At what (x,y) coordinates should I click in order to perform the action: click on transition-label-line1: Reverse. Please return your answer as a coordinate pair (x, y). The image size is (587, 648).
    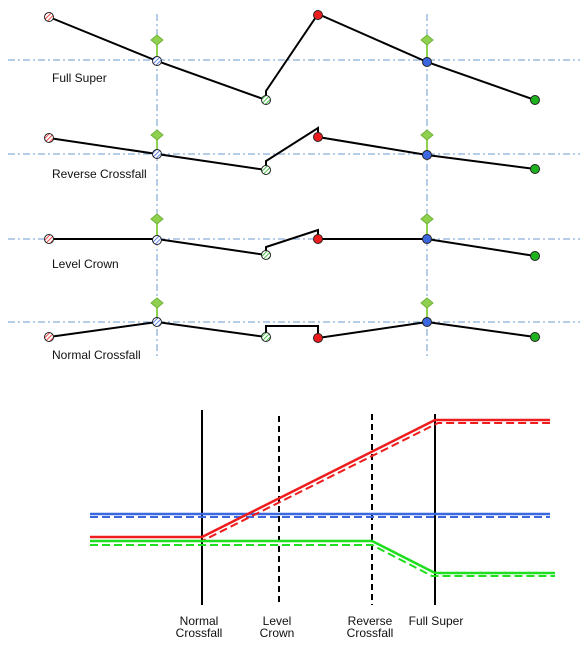
    Looking at the image, I should click on (370, 621).